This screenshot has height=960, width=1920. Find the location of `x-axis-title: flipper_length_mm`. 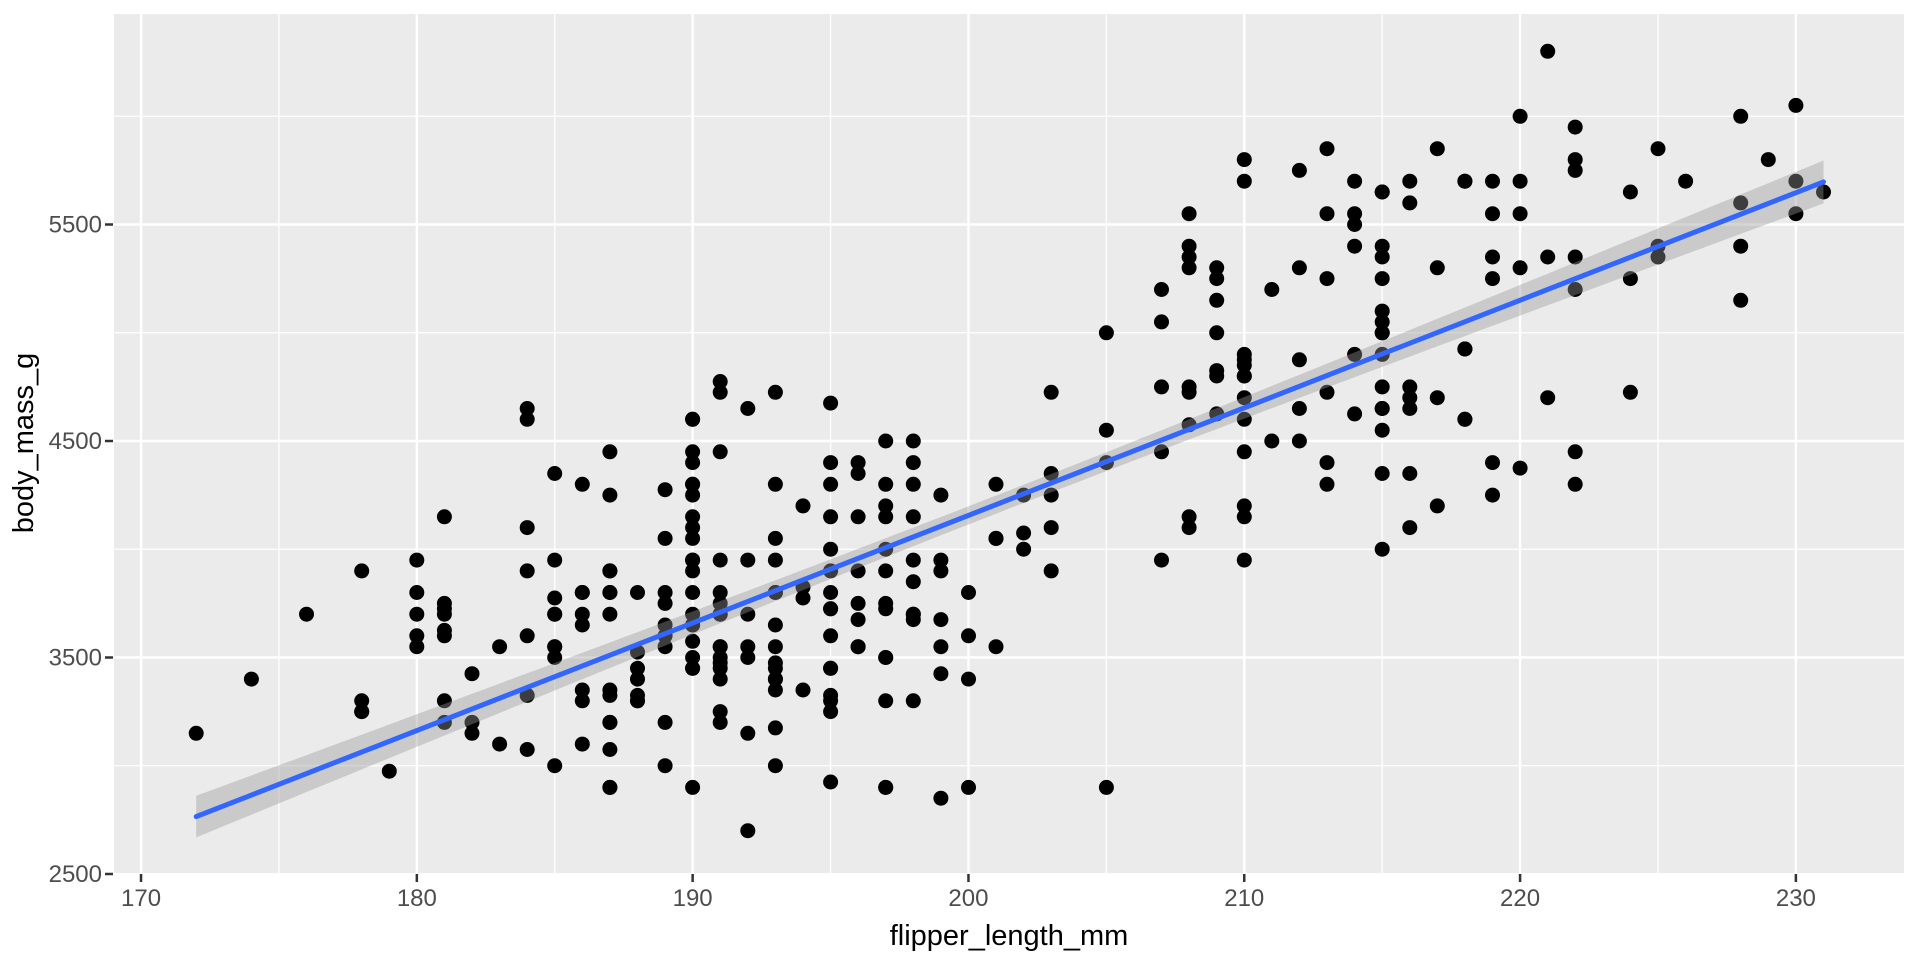

x-axis-title: flipper_length_mm is located at coordinates (1009, 936).